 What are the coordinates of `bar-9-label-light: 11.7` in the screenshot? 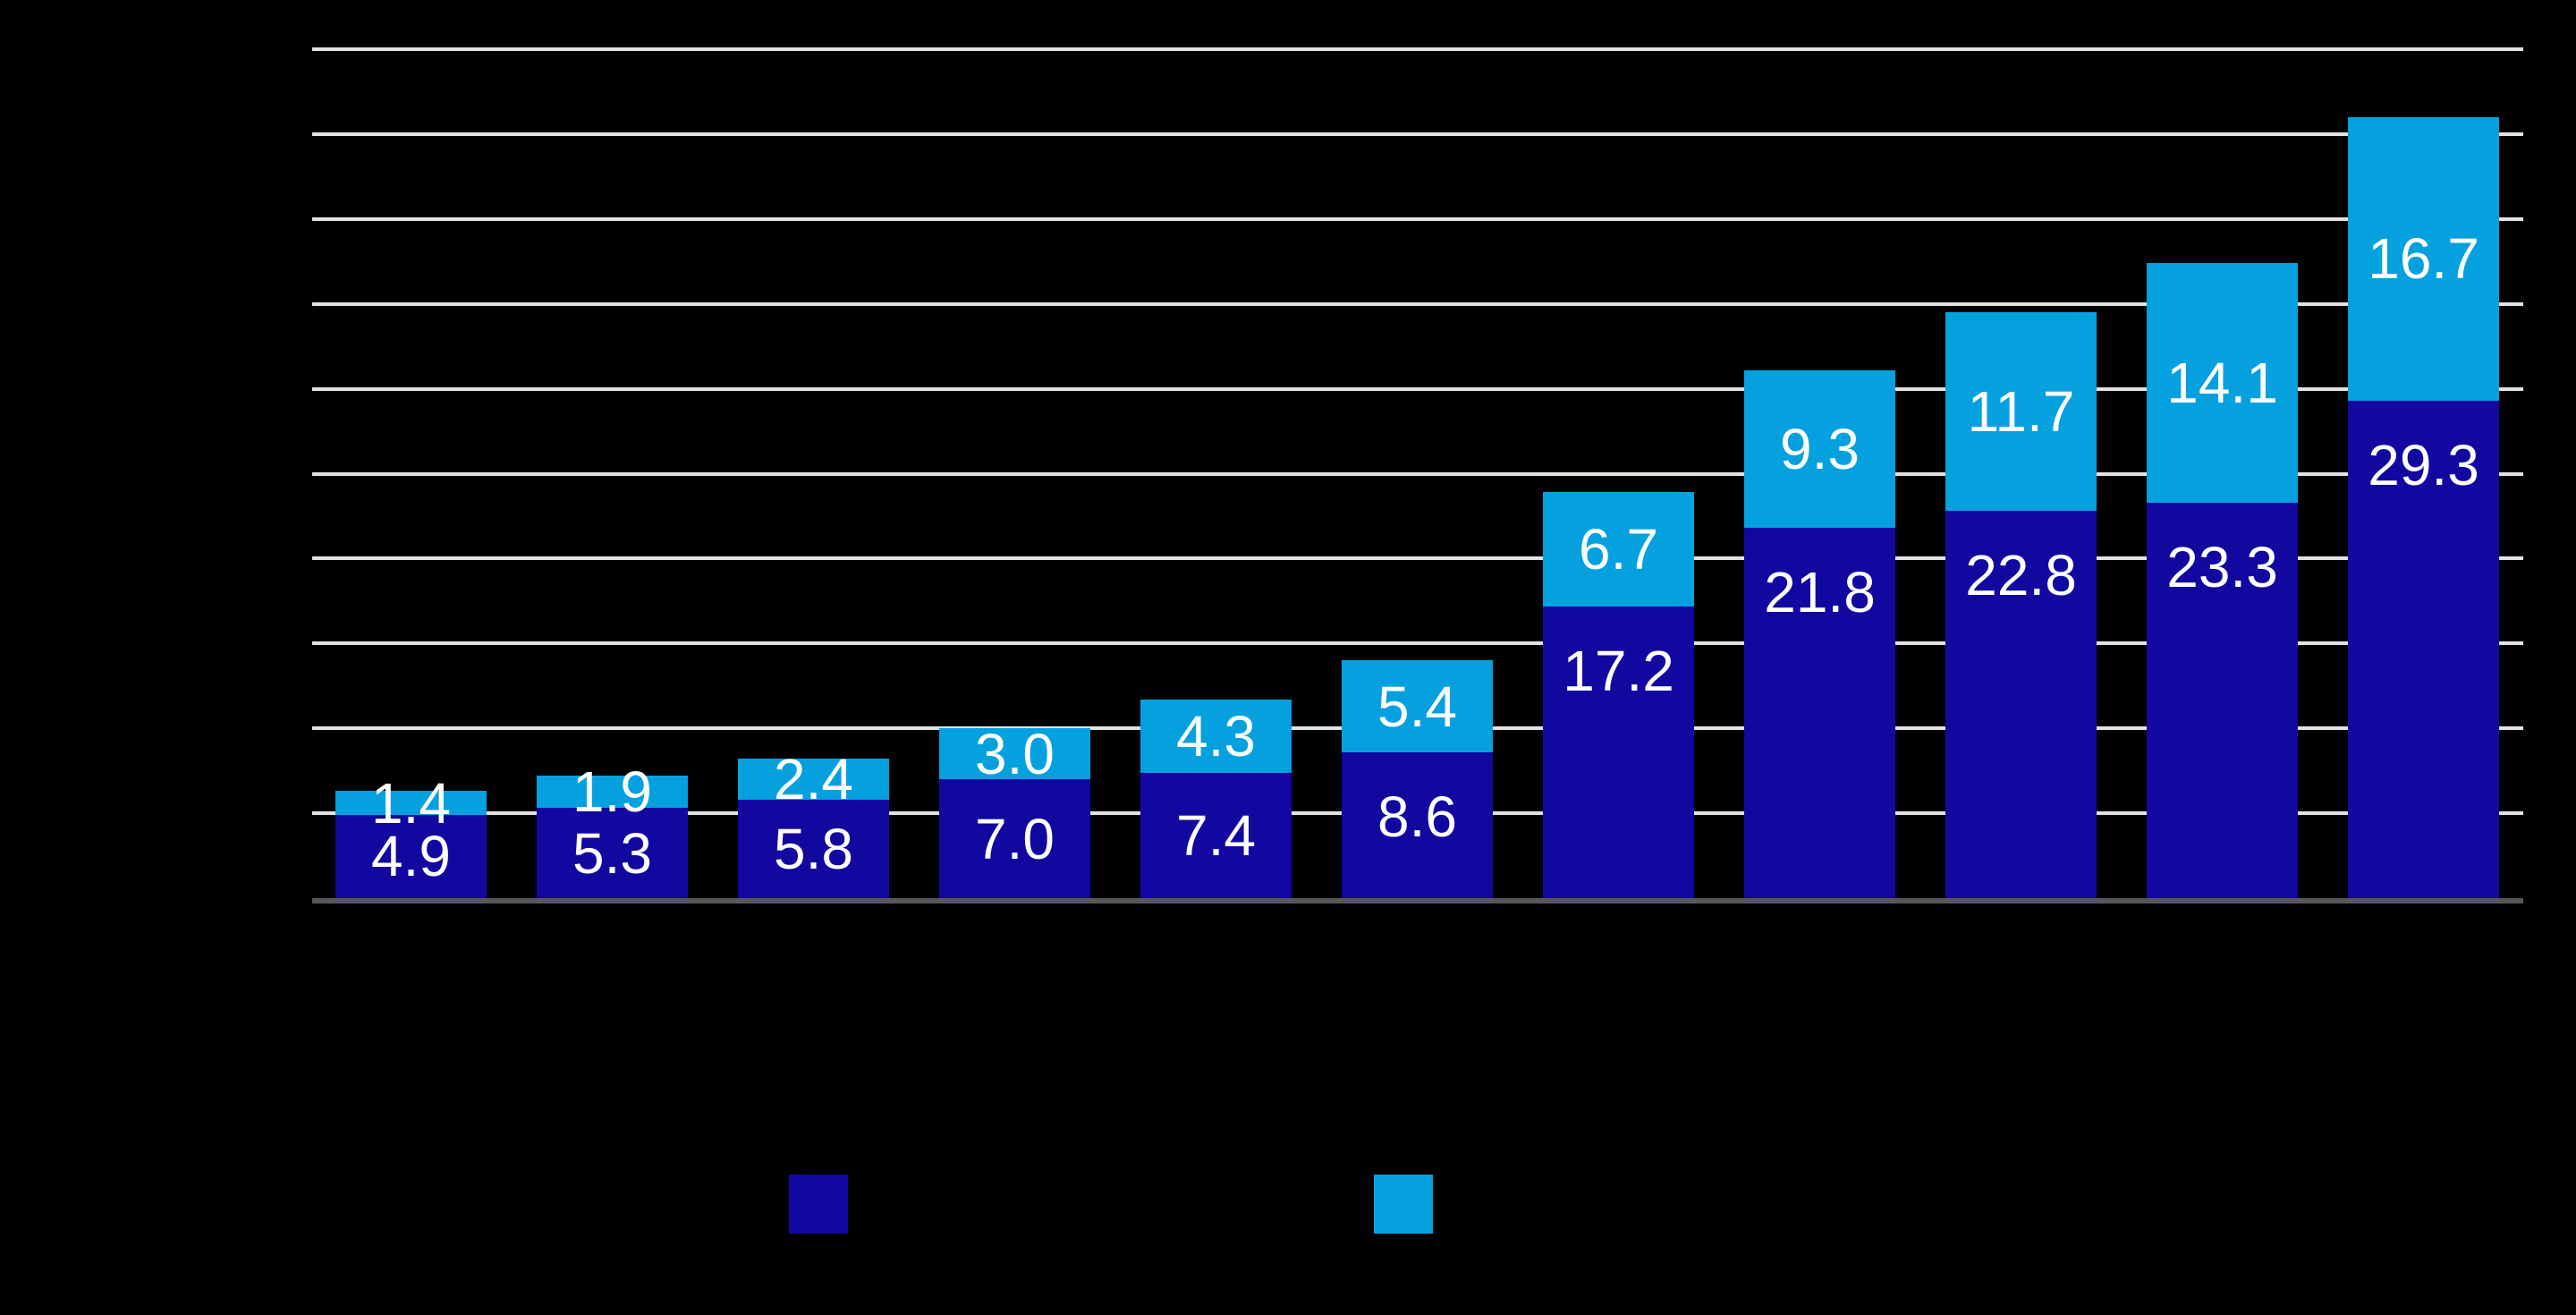 It's located at (2021, 412).